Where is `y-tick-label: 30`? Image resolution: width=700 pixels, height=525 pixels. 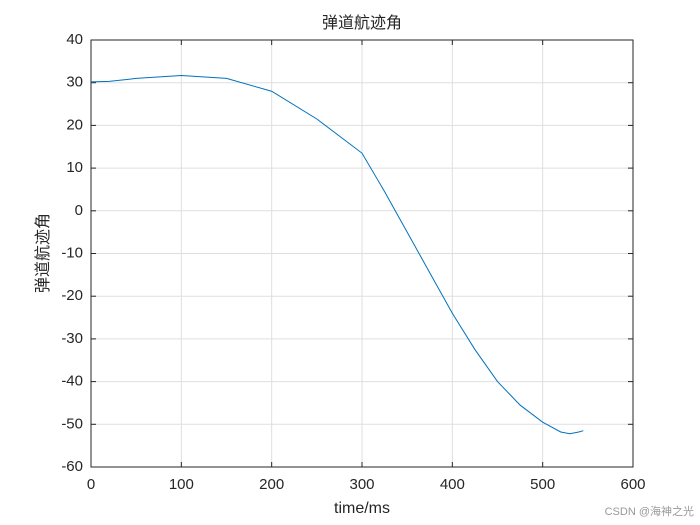
y-tick-label: 30 is located at coordinates (74, 82).